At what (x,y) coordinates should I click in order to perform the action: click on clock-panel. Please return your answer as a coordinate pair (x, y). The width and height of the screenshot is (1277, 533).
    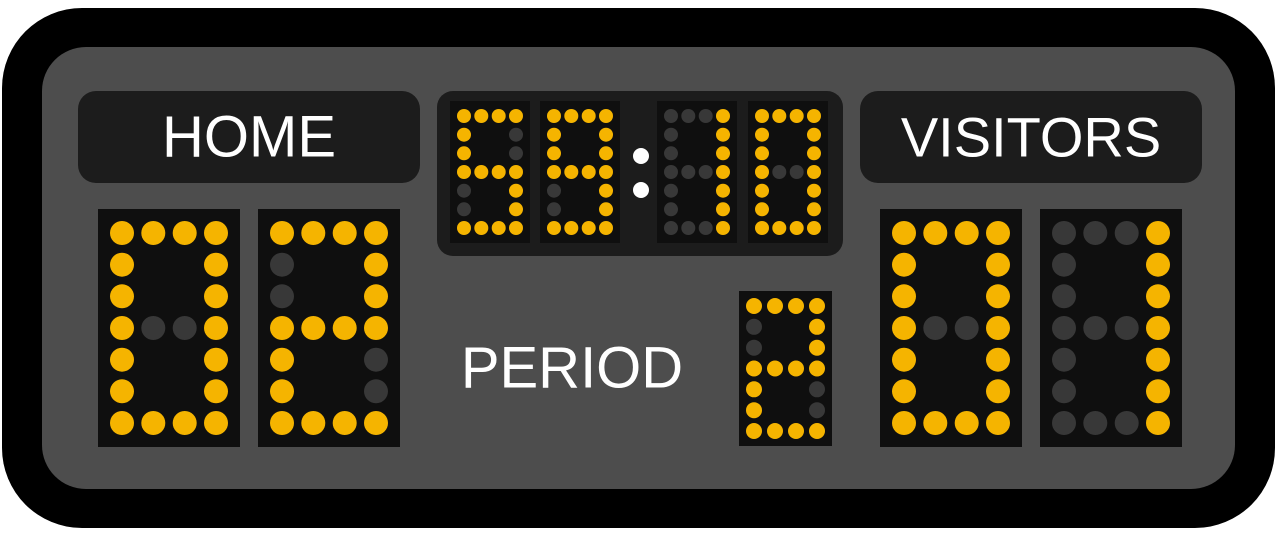
    Looking at the image, I should click on (640, 173).